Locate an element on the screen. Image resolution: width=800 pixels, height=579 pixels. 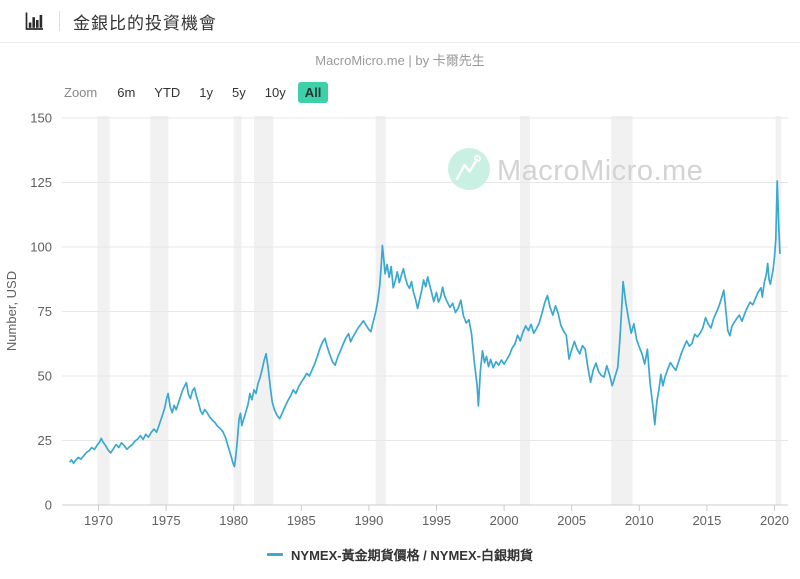
bar-chart-icon is located at coordinates (34, 21).